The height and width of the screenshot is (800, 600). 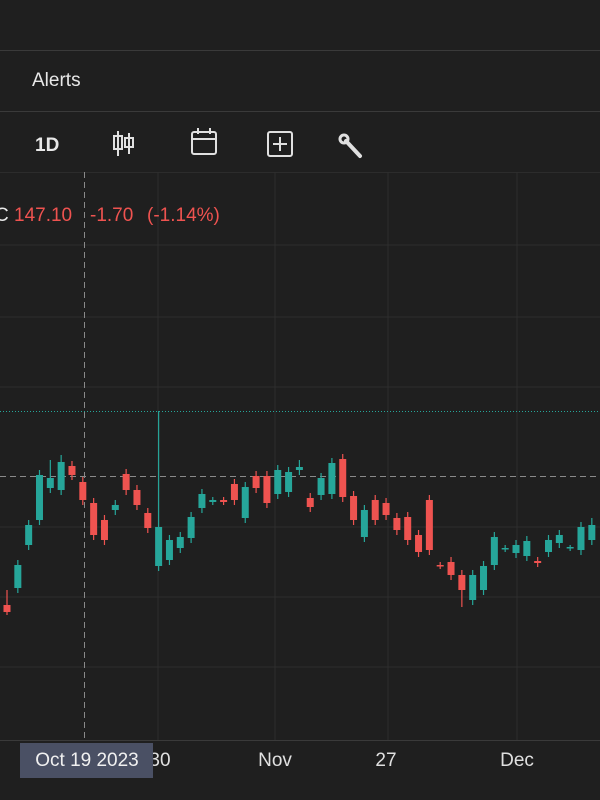 What do you see at coordinates (280, 144) in the screenshot?
I see `add-indicator-button` at bounding box center [280, 144].